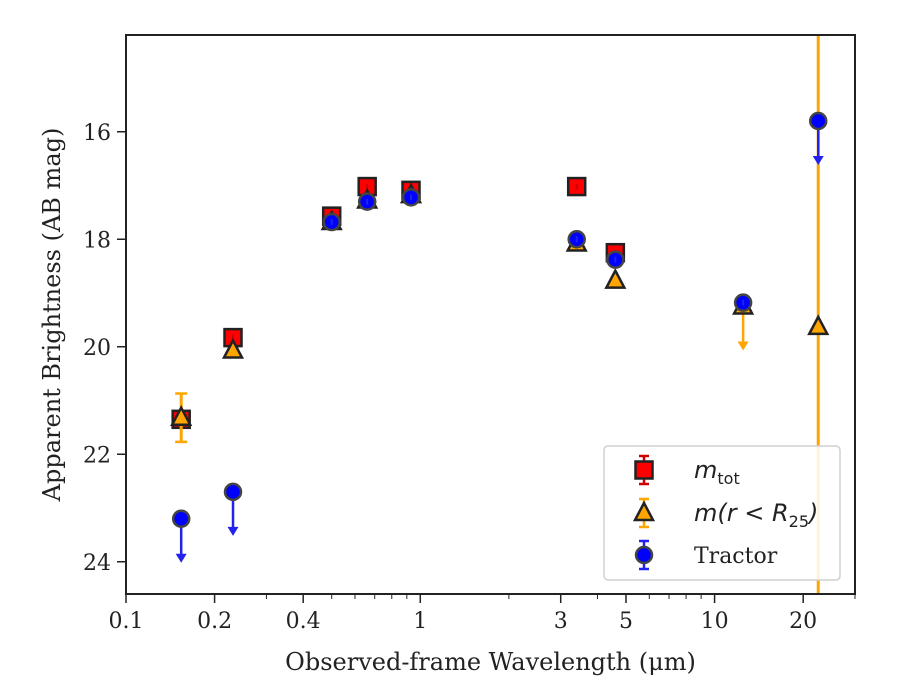  I want to click on legend-box, so click(722, 513).